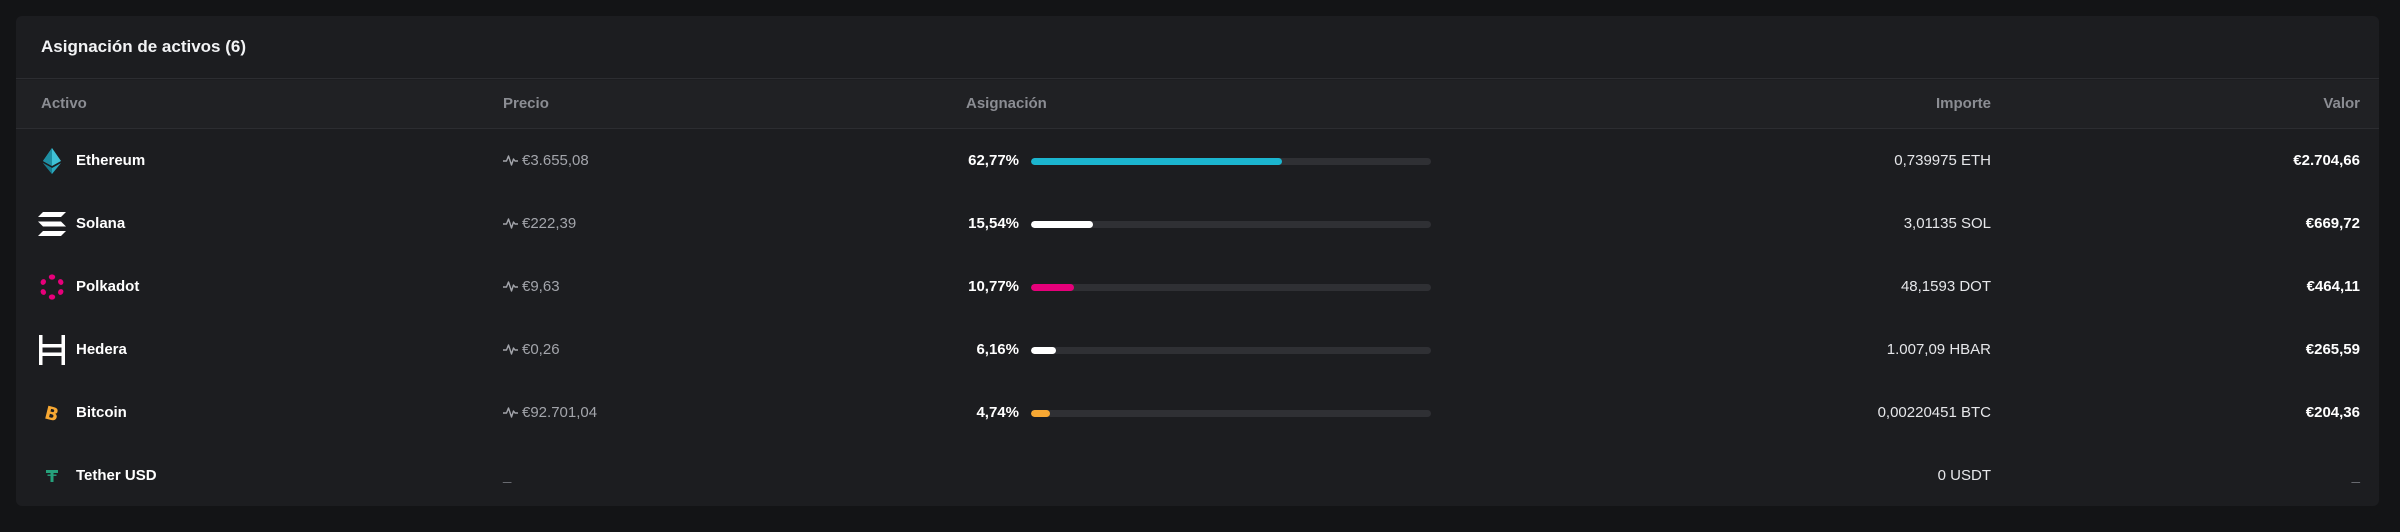  Describe the element at coordinates (101, 223) in the screenshot. I see `asset-name: Solana` at that location.